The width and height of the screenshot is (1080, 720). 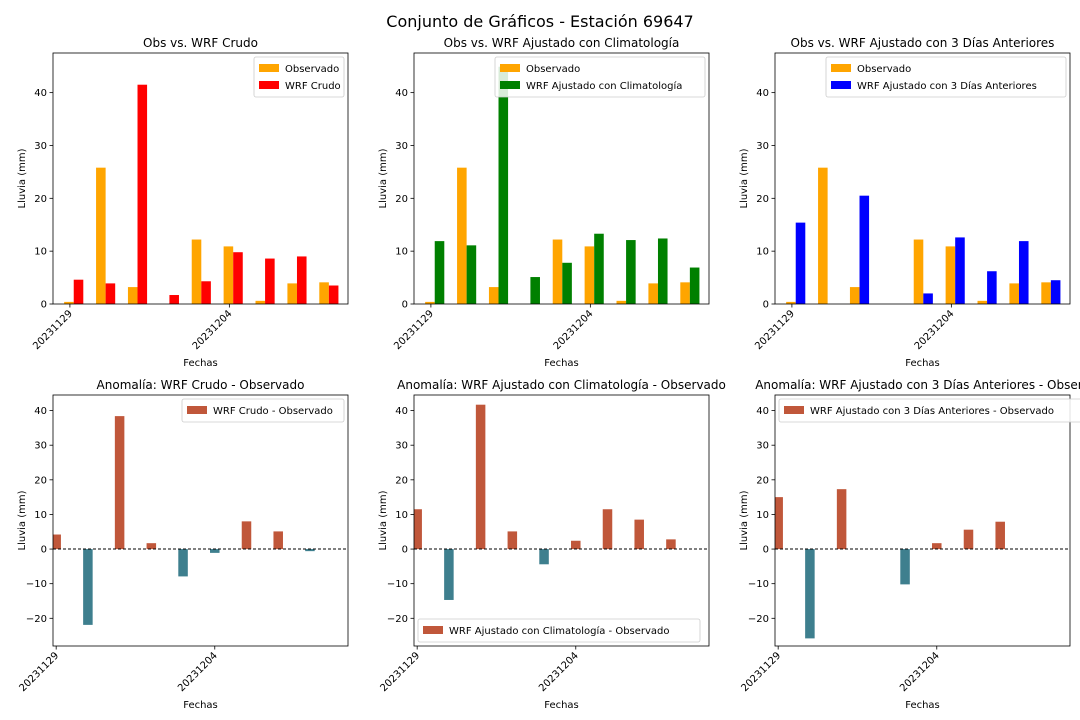 What do you see at coordinates (947, 86) in the screenshot?
I see `legend-label: WRF Ajustado con 3 Días Anteriores` at bounding box center [947, 86].